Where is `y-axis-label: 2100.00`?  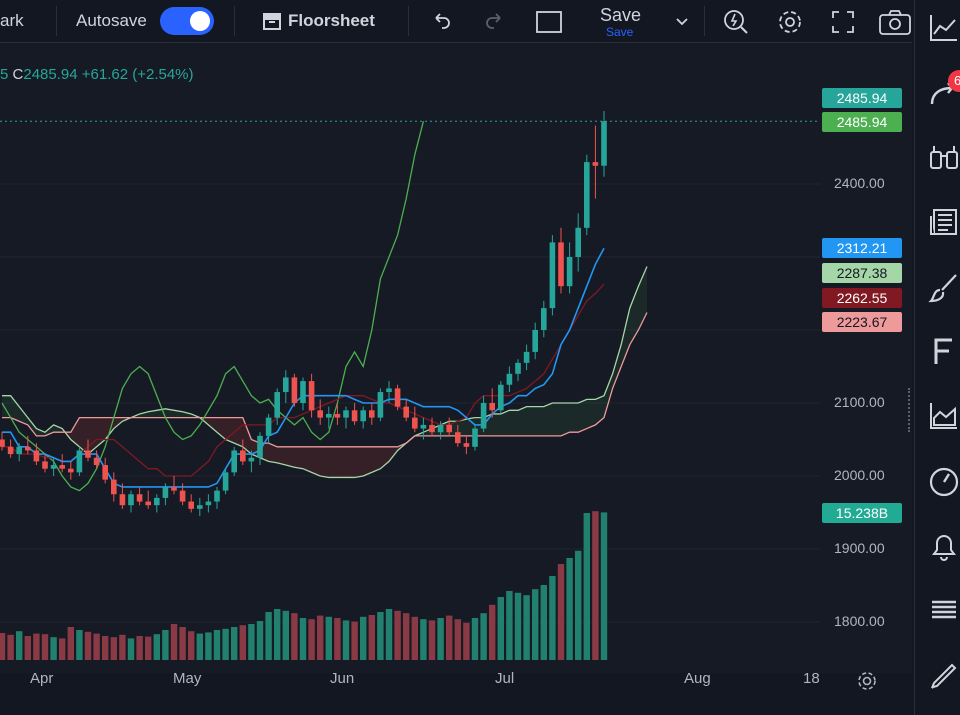
y-axis-label: 2100.00 is located at coordinates (859, 402).